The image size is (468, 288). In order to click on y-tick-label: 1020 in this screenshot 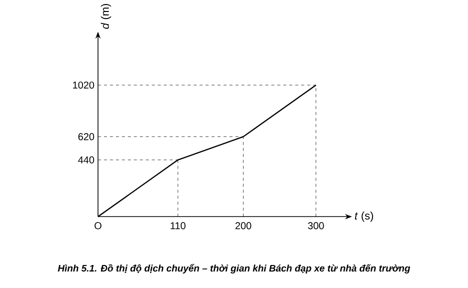, I will do `click(83, 85)`.